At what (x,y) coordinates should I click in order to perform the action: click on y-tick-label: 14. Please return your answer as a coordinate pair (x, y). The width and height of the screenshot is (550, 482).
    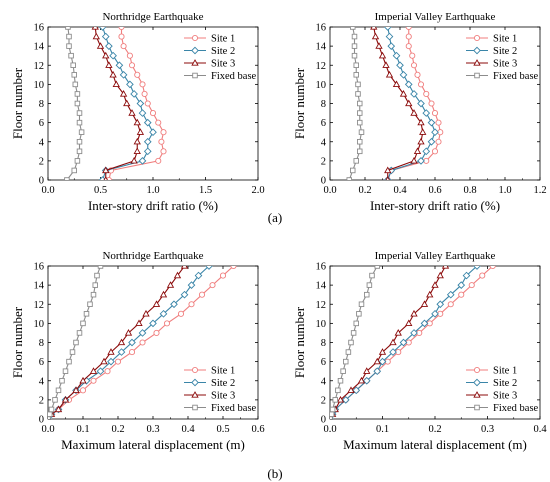
    Looking at the image, I should click on (39, 286).